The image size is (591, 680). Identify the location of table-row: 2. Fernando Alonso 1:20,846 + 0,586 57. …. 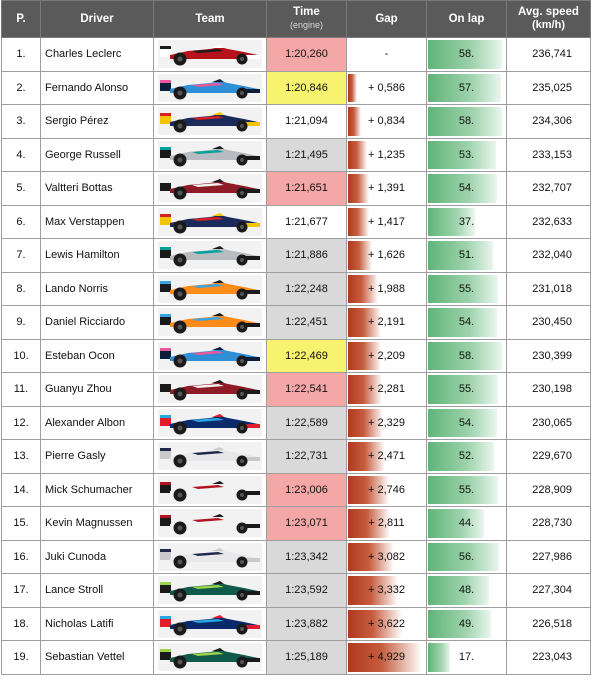
(296, 87).